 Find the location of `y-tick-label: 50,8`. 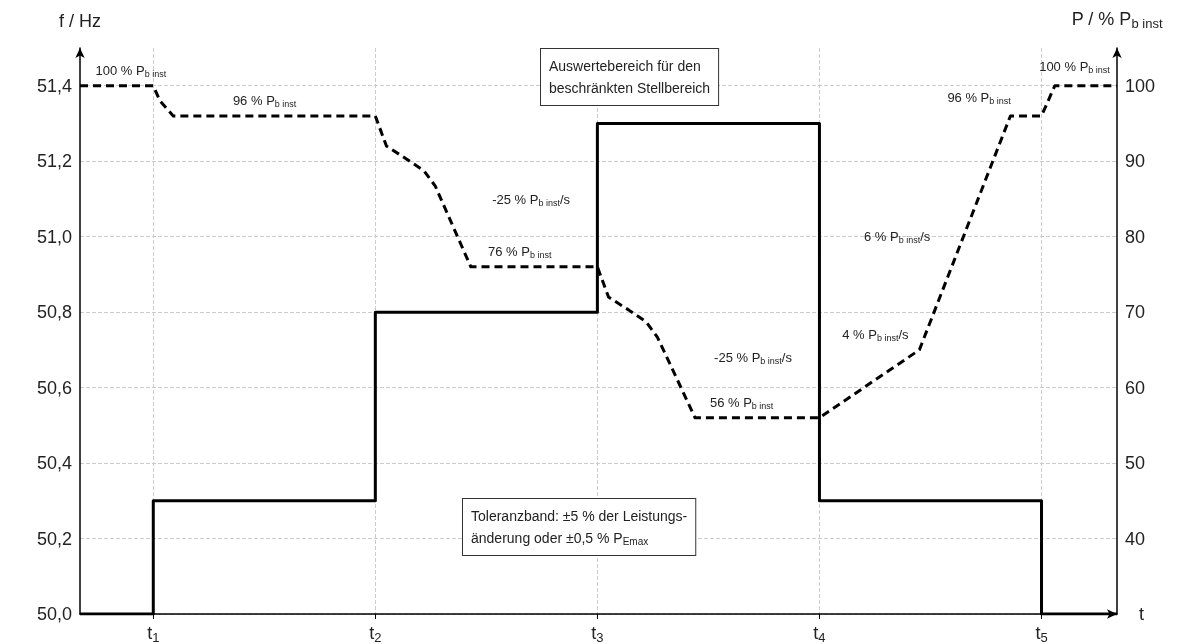

y-tick-label: 50,8 is located at coordinates (54, 312).